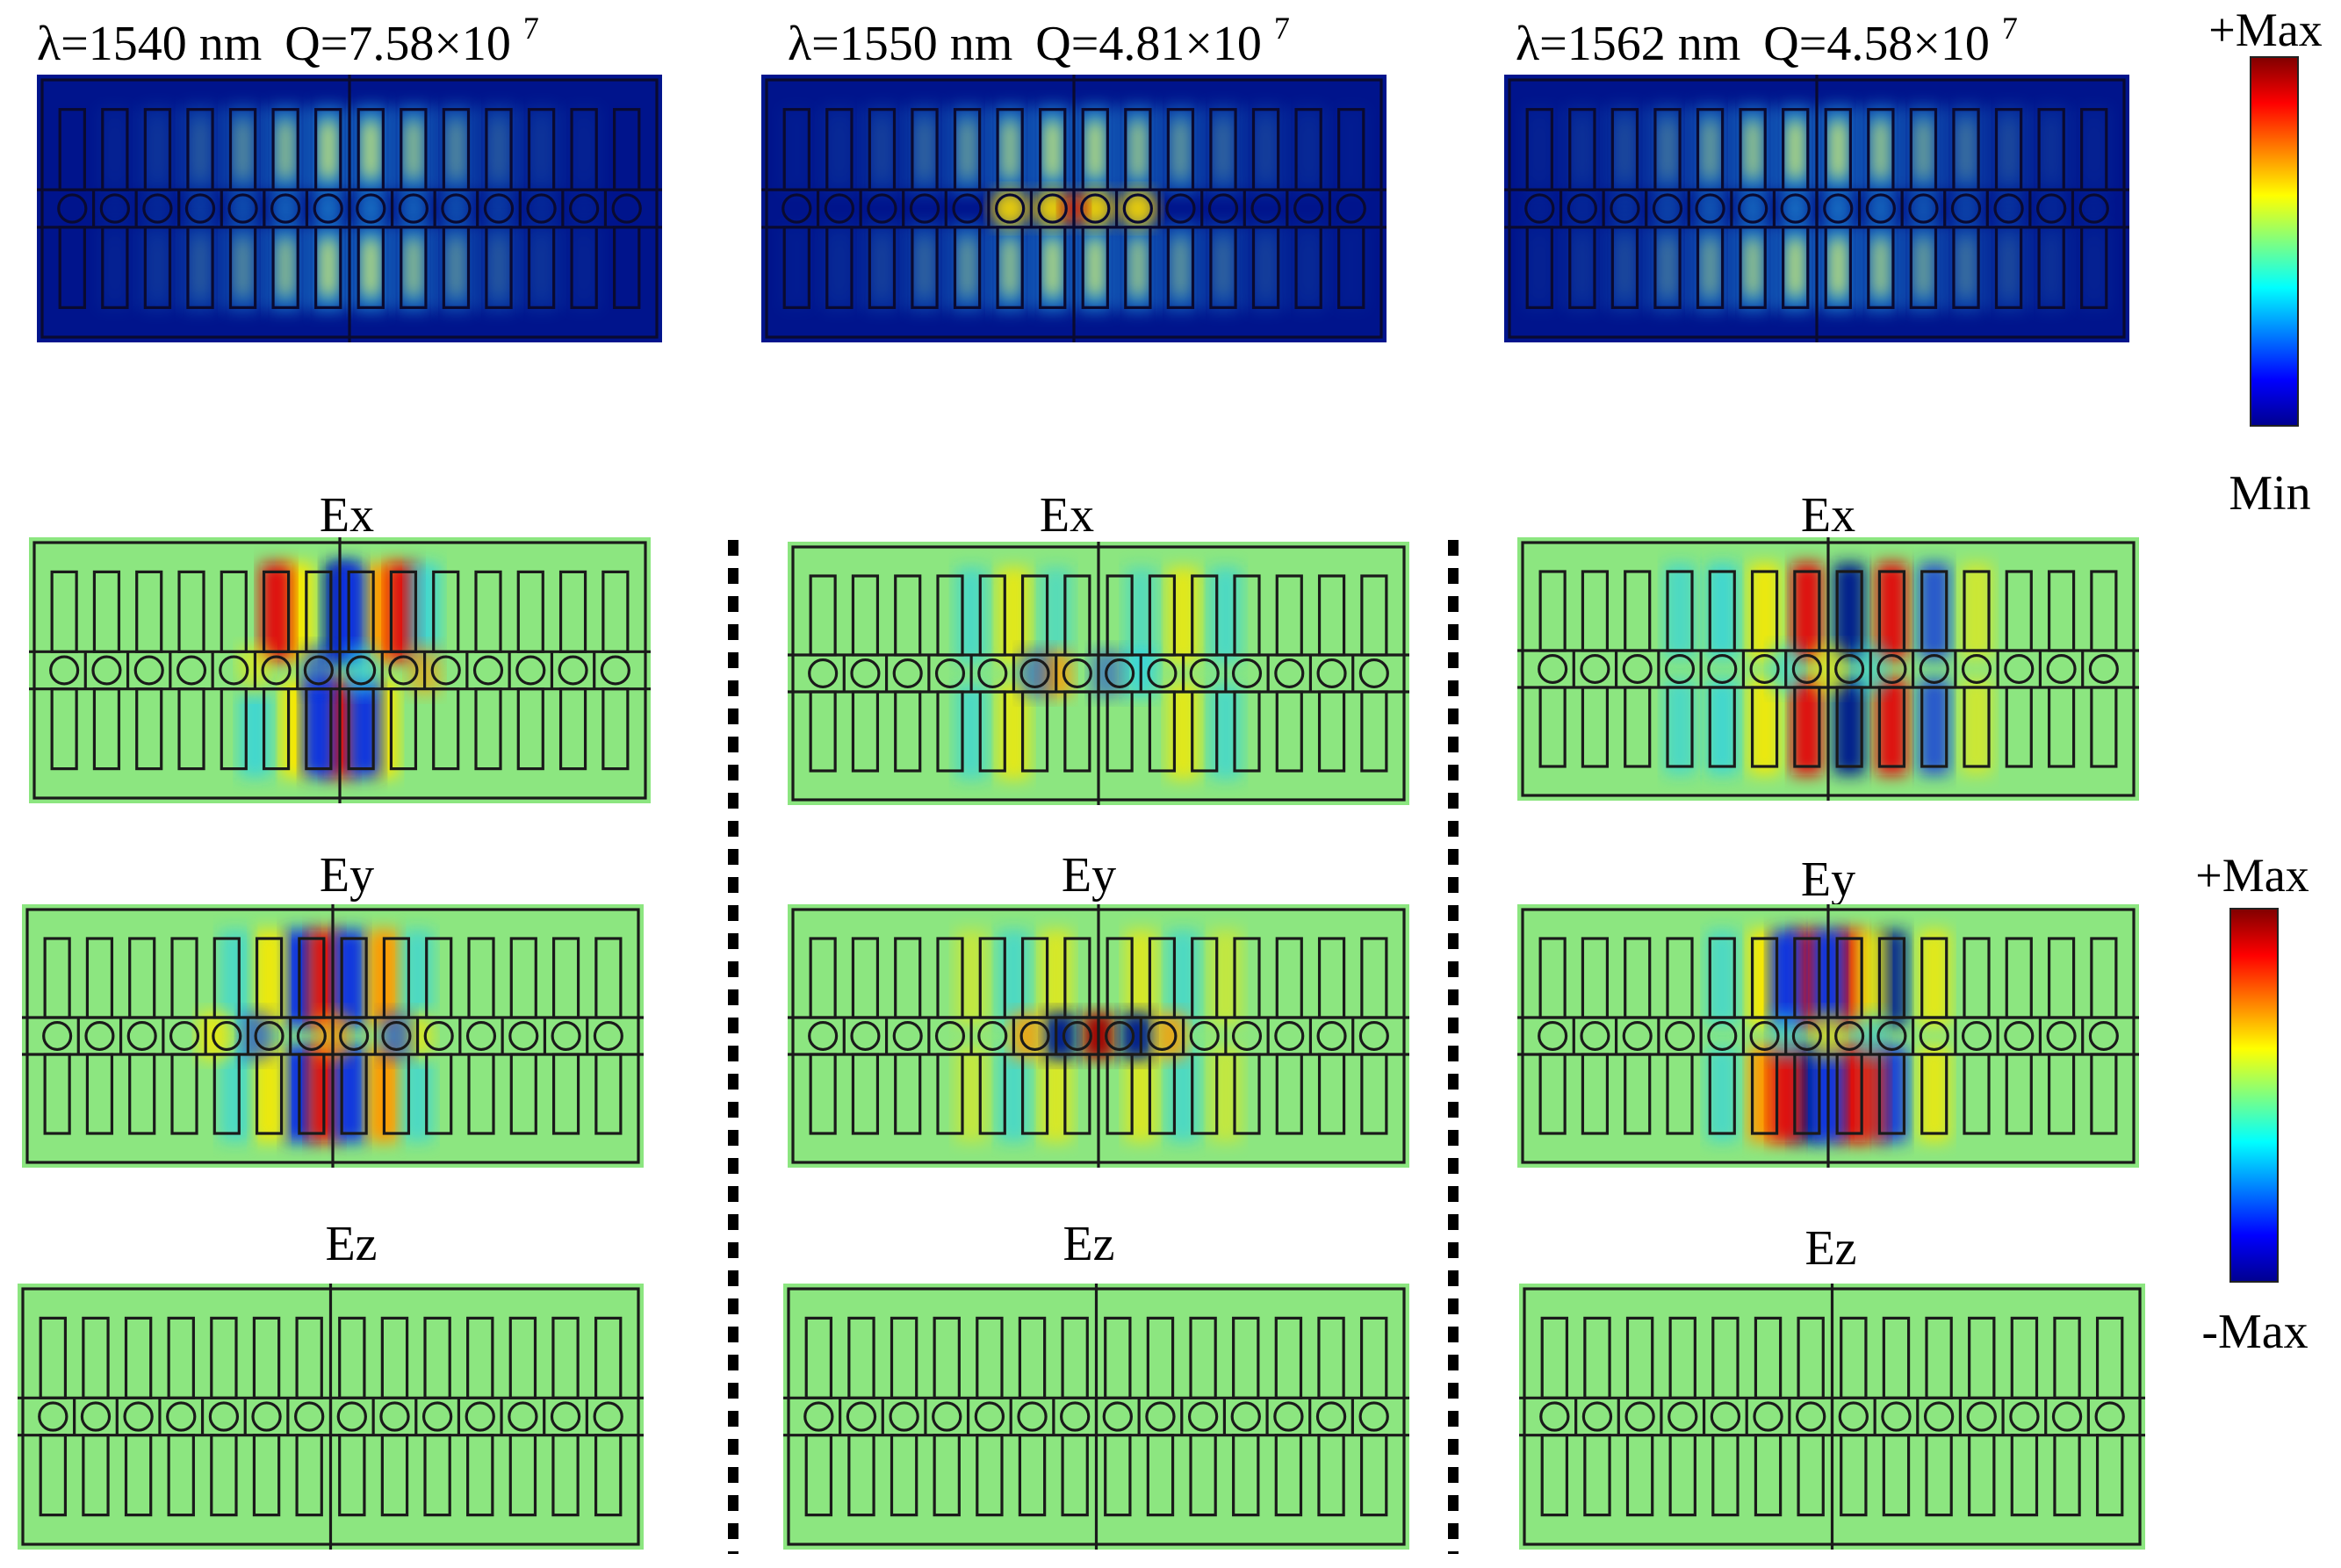  What do you see at coordinates (1098, 673) in the screenshot?
I see `device-outline` at bounding box center [1098, 673].